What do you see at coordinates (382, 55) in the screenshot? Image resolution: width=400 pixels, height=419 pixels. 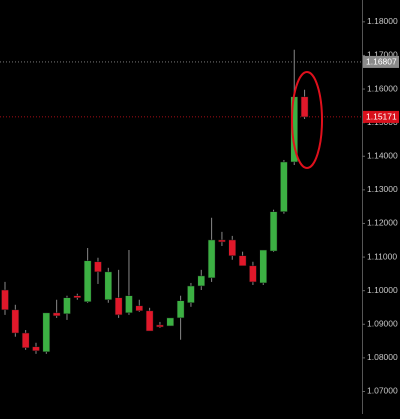 I see `y-tick-label: 1.17000` at bounding box center [382, 55].